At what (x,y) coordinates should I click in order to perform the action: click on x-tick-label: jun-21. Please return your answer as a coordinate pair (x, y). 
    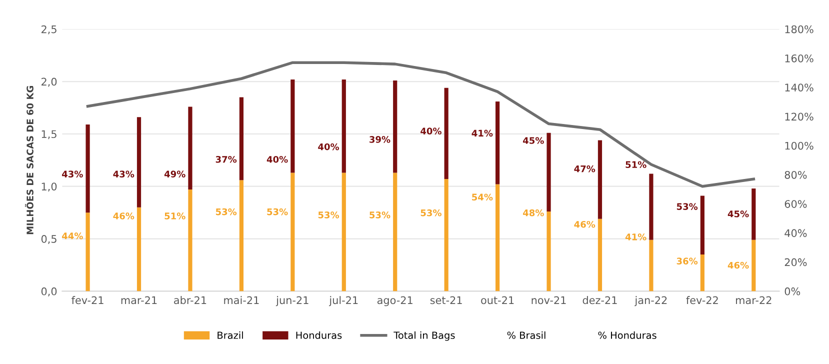
    Looking at the image, I should click on (292, 301).